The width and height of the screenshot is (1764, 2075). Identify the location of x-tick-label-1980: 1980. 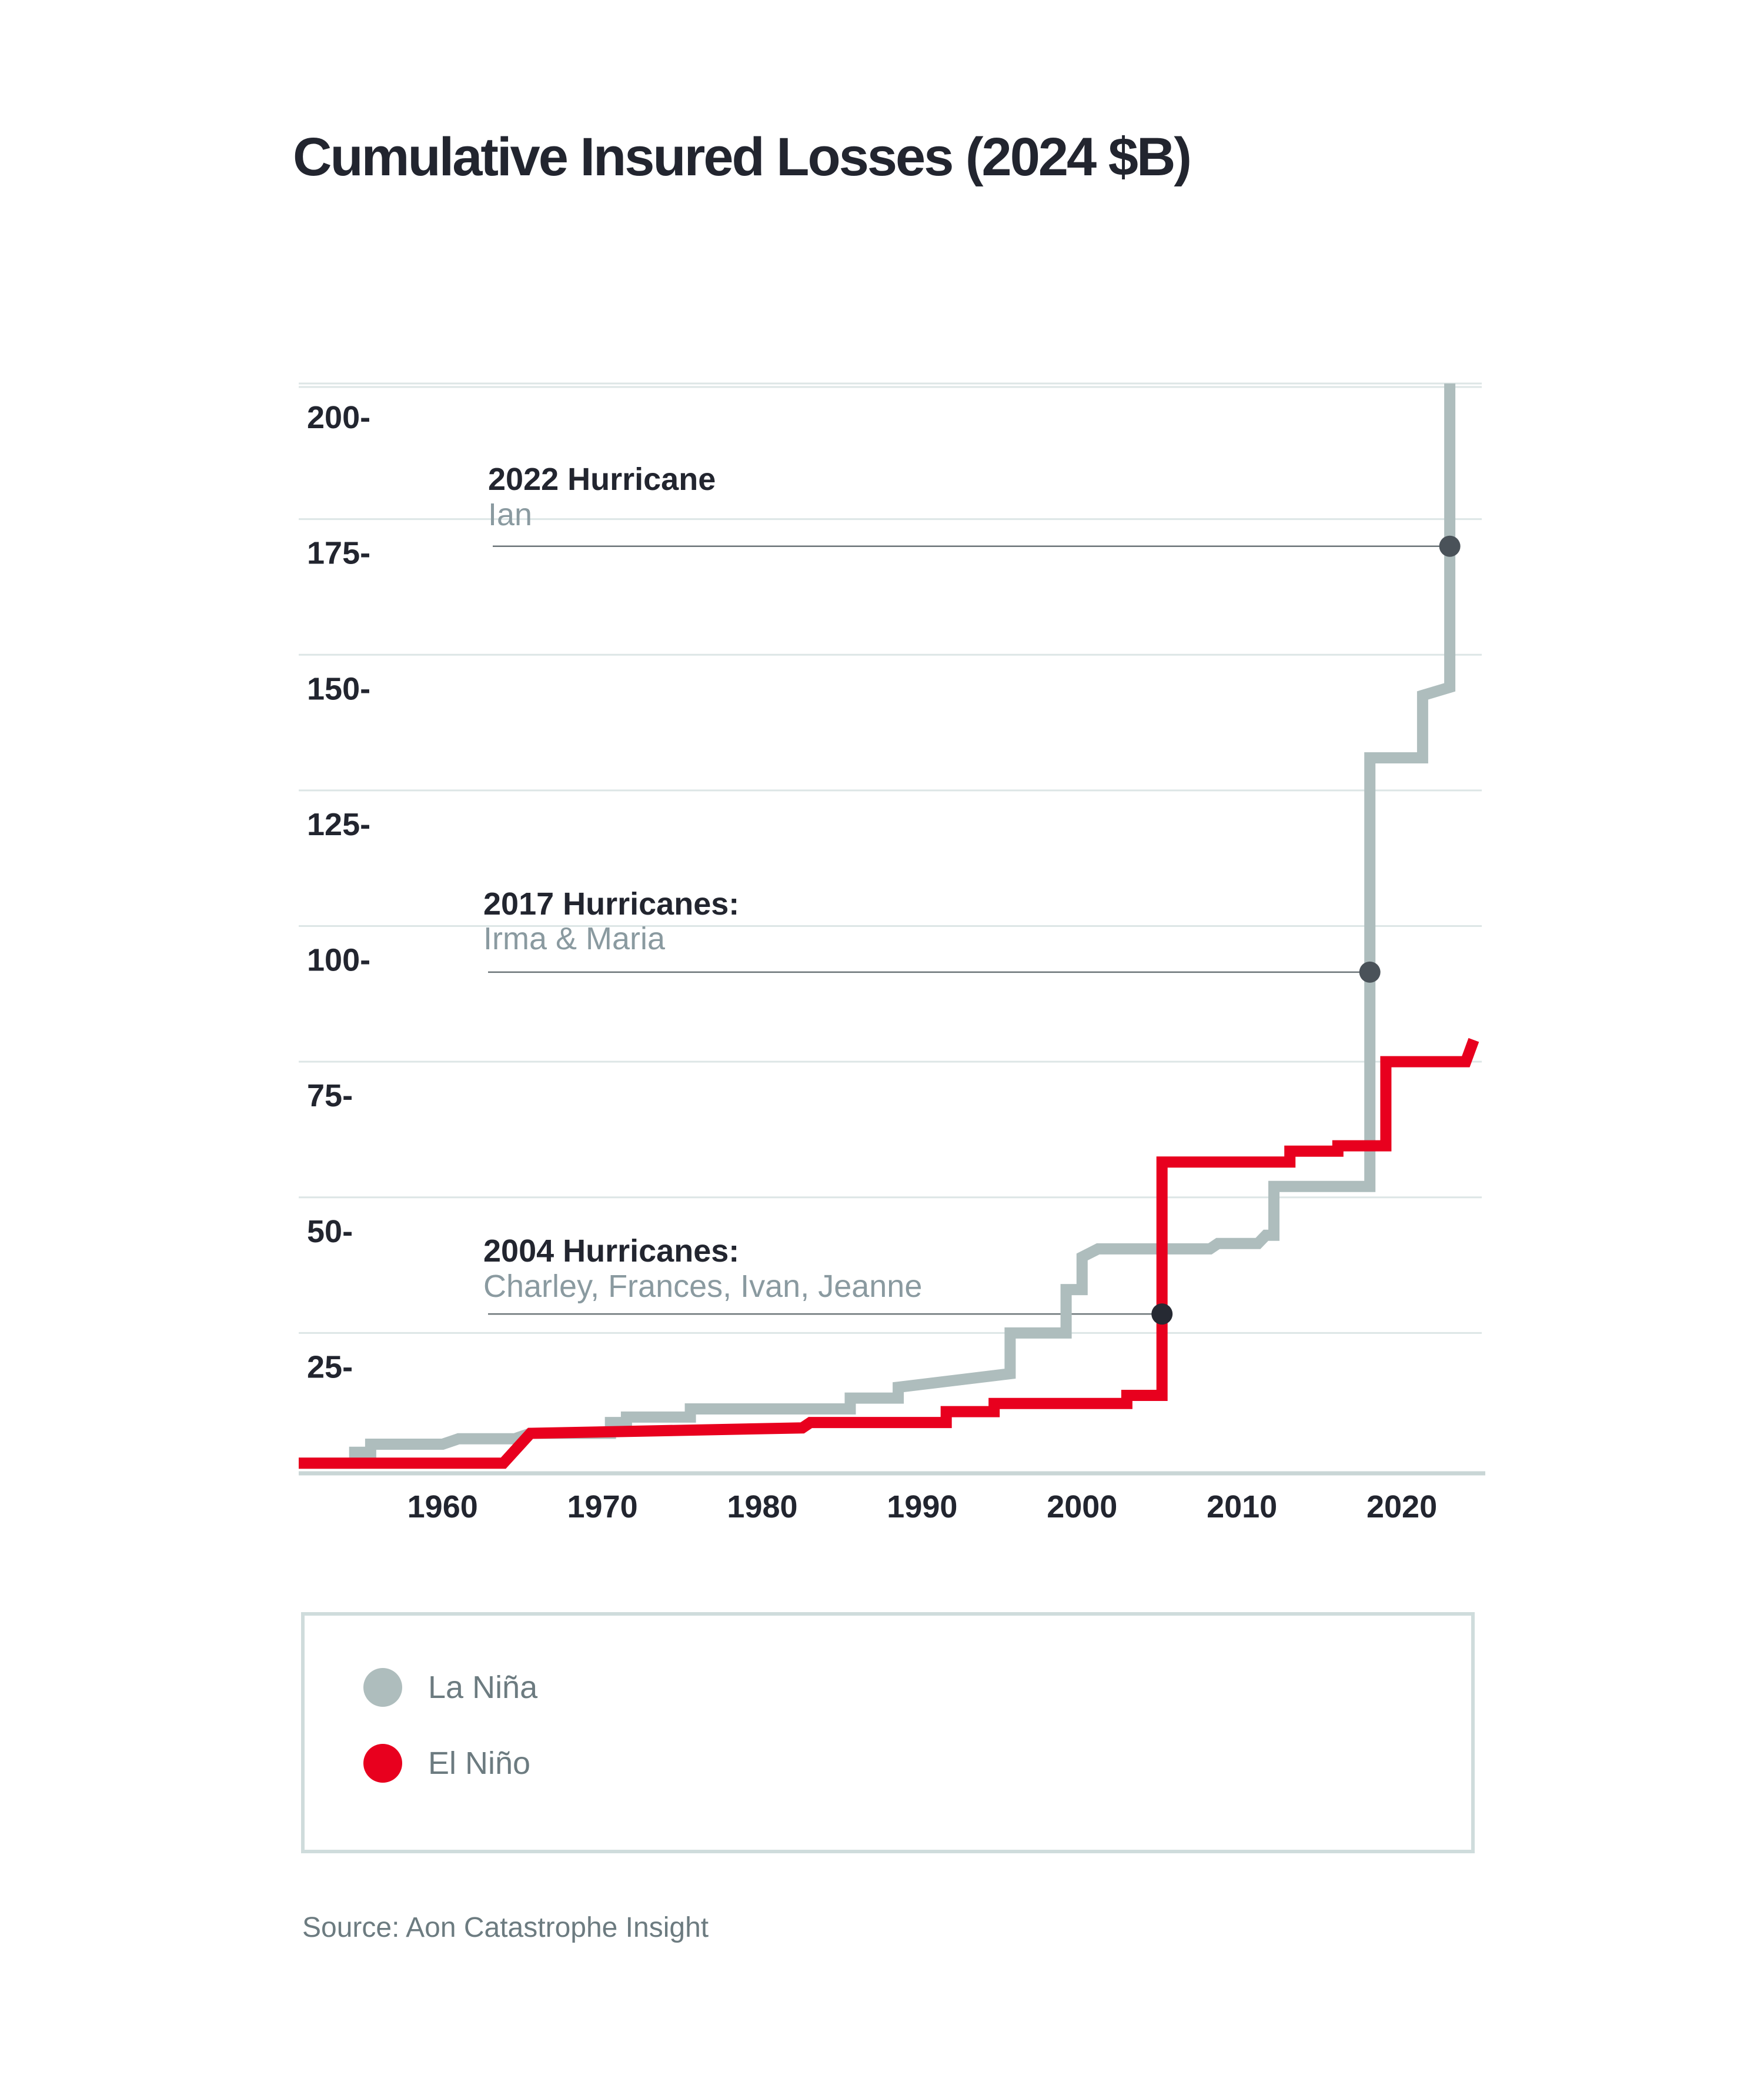
(762, 1507).